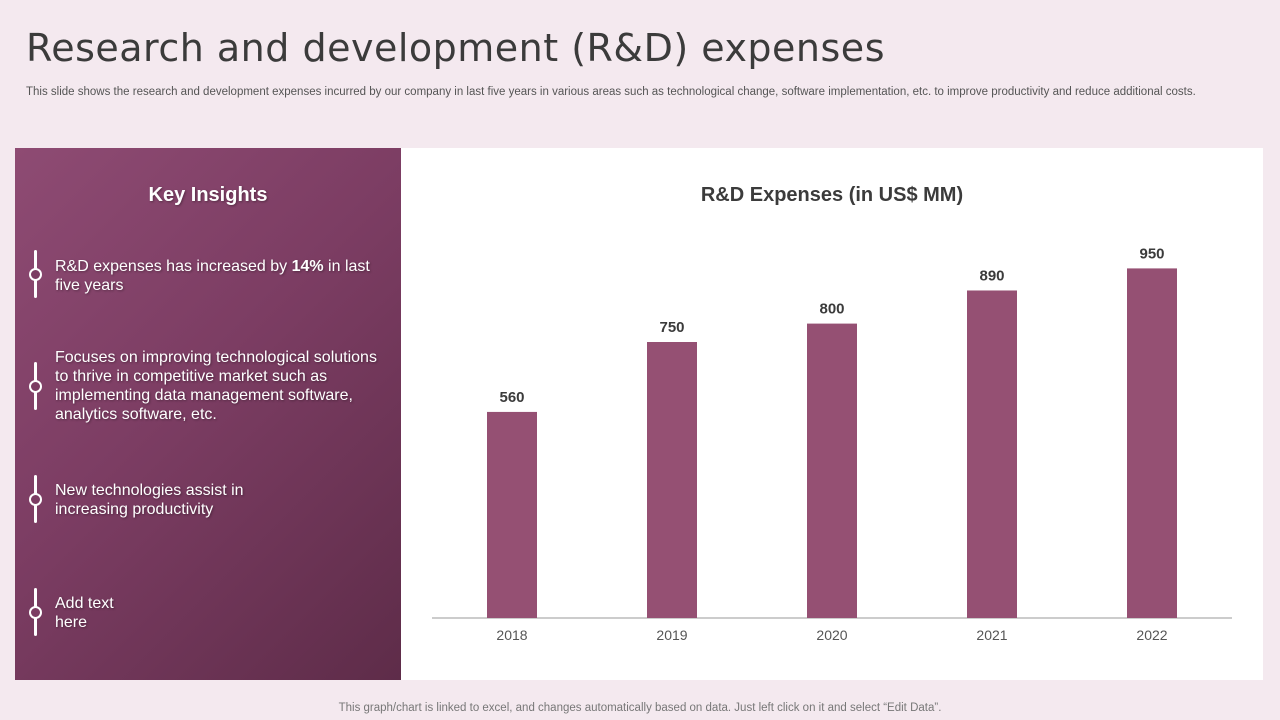 The image size is (1280, 720). I want to click on data-label-2019: 750, so click(671, 327).